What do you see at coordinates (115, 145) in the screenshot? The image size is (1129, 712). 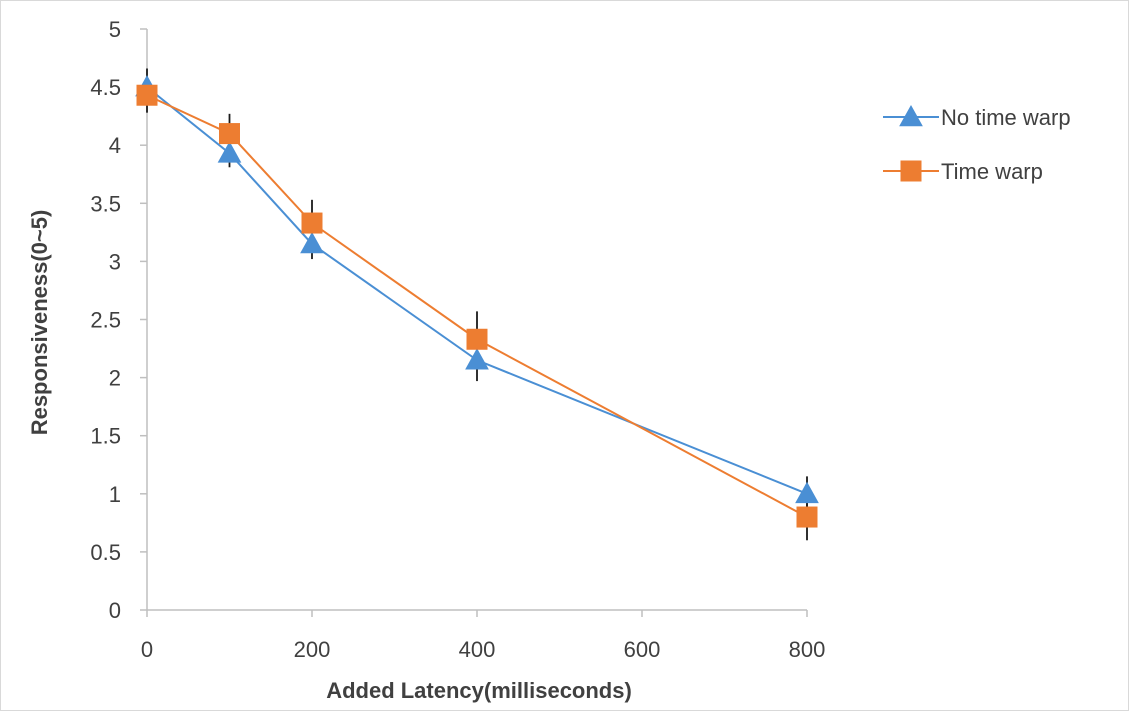 I see `y-tick-label: 4` at bounding box center [115, 145].